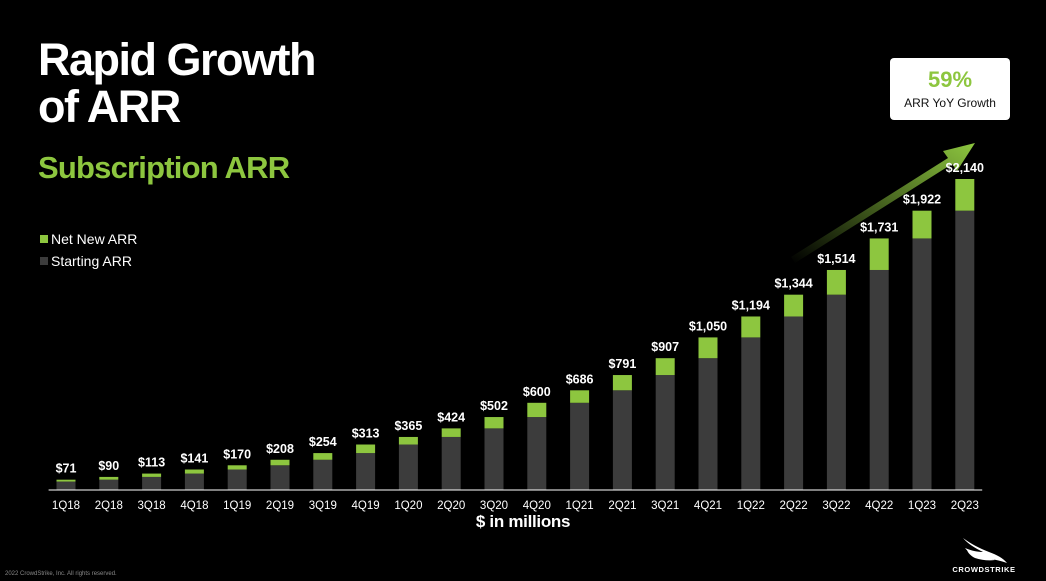 The width and height of the screenshot is (1046, 581). I want to click on bar-starting-2q18, so click(109, 484).